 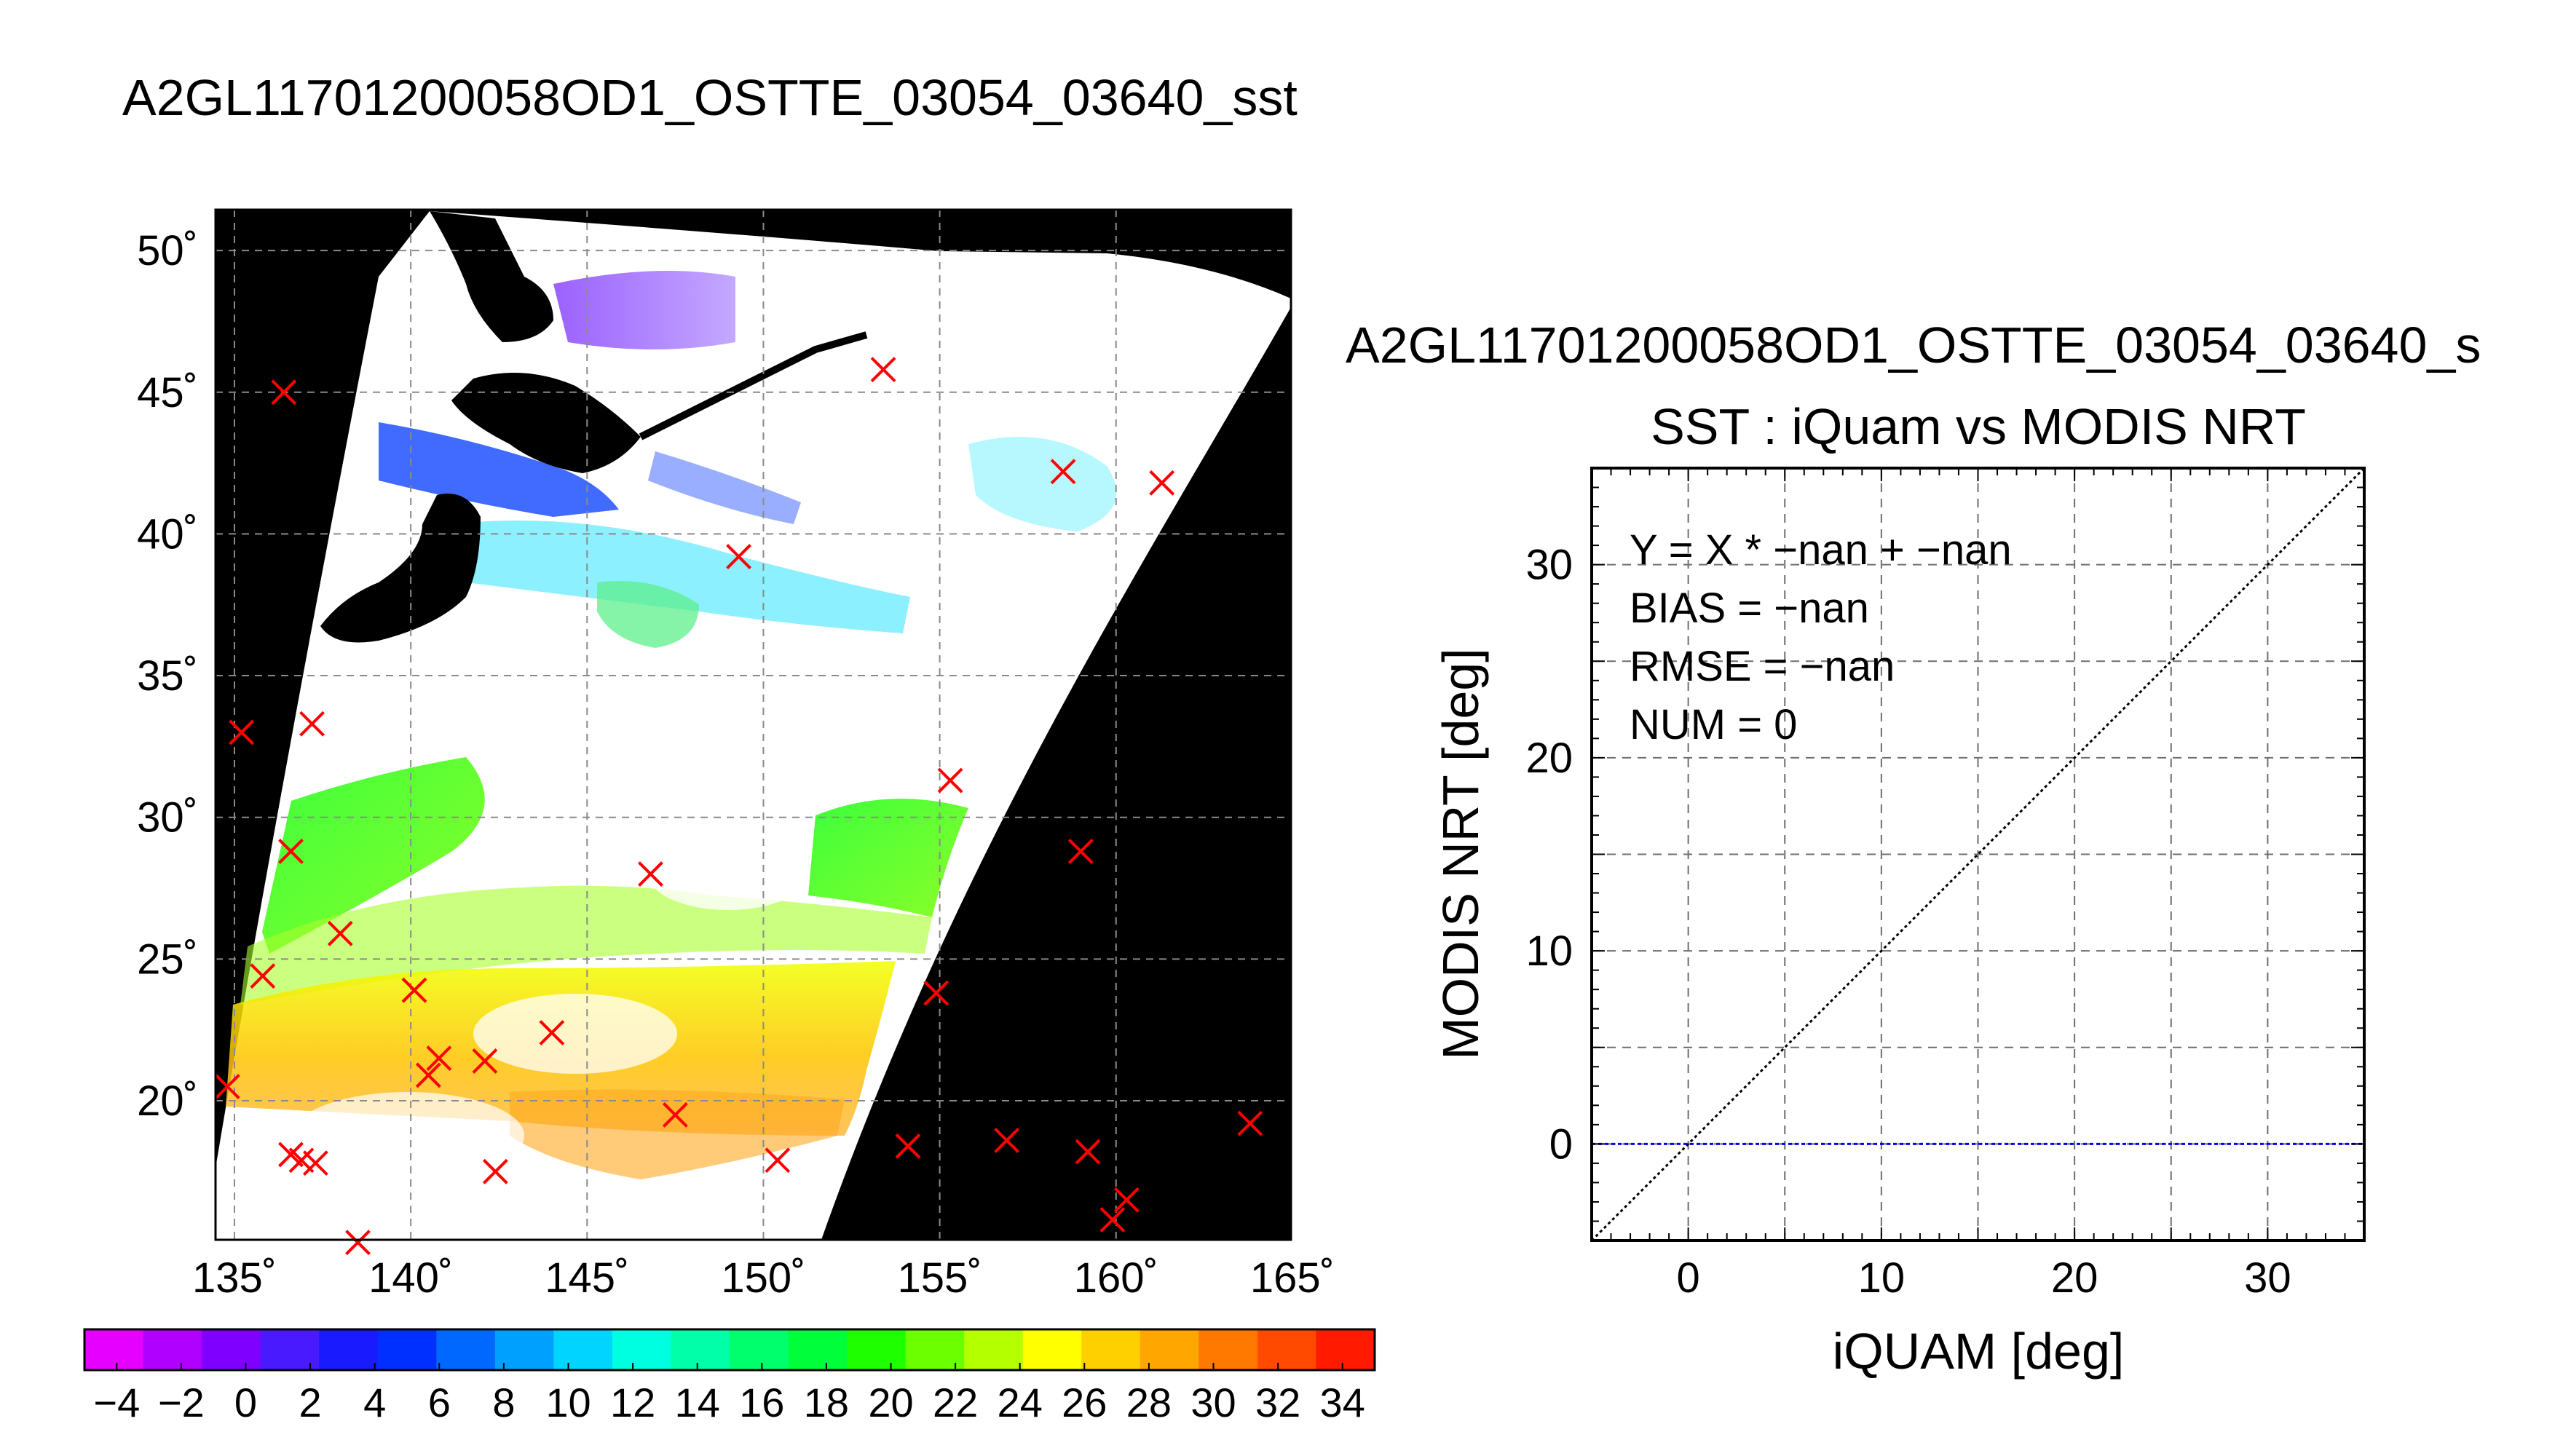 I want to click on sst-band-orange, so click(x=677, y=1134).